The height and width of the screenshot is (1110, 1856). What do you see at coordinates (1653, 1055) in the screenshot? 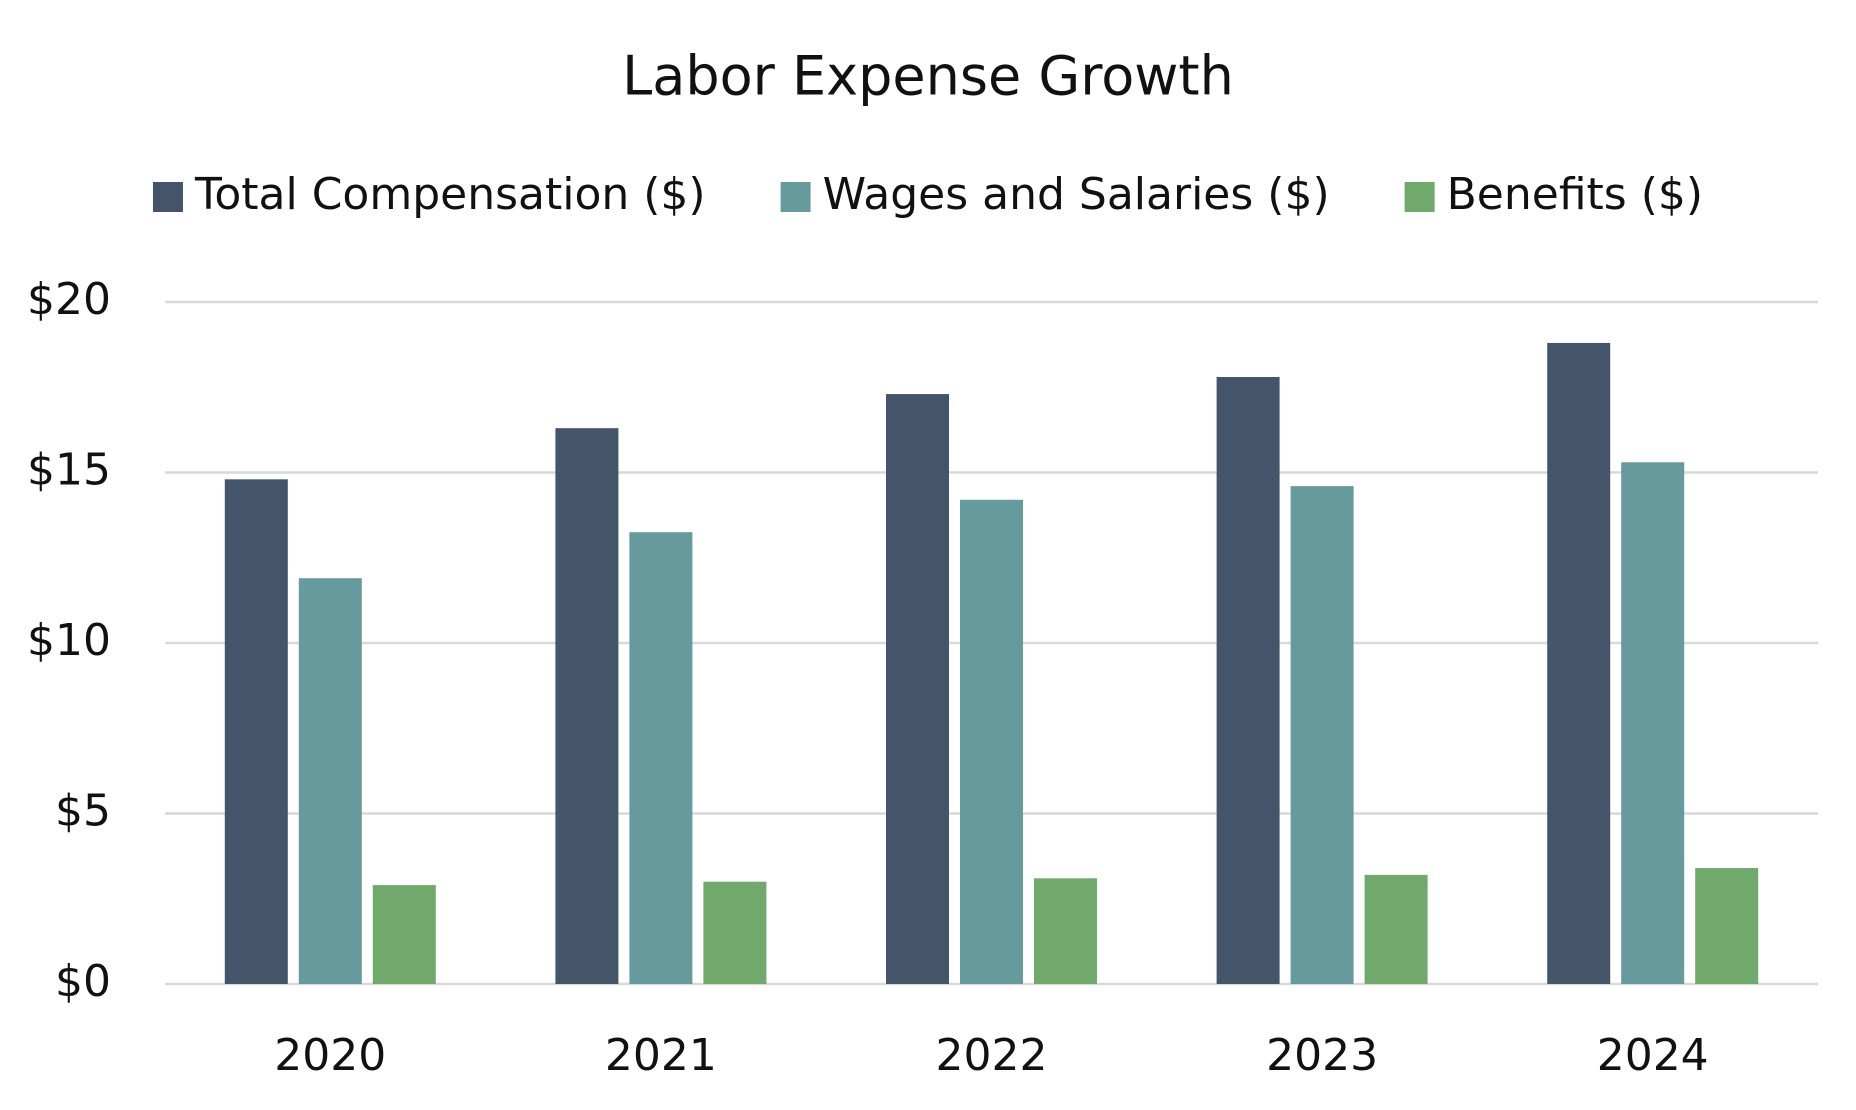
I see `x-tick-label: 2024` at bounding box center [1653, 1055].